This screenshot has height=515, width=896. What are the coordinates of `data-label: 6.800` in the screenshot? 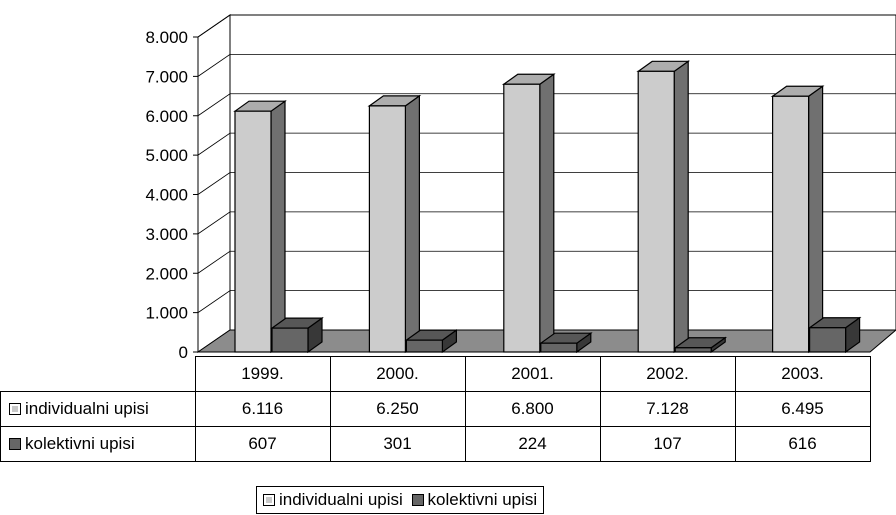 It's located at (532, 409).